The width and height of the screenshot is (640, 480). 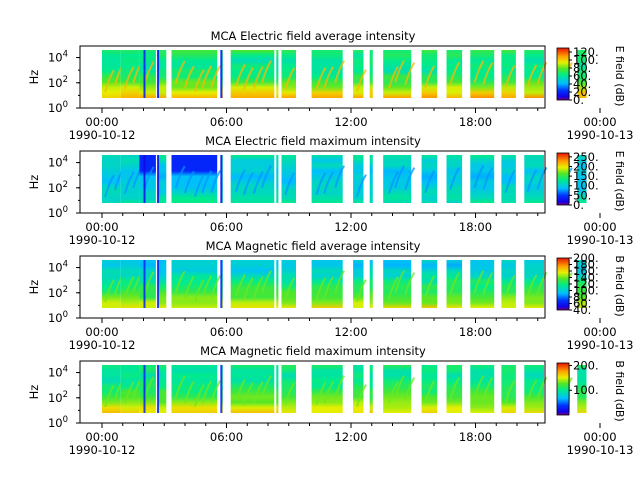 I want to click on colorbar-tick-label: 160., so click(x=586, y=271).